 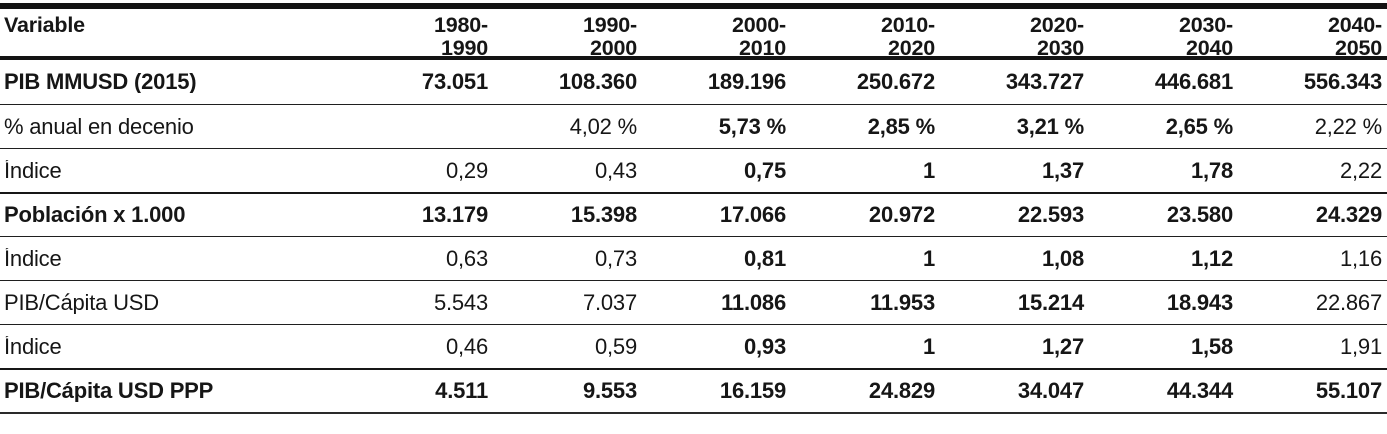 I want to click on cell-value: 0,29, so click(x=466, y=170).